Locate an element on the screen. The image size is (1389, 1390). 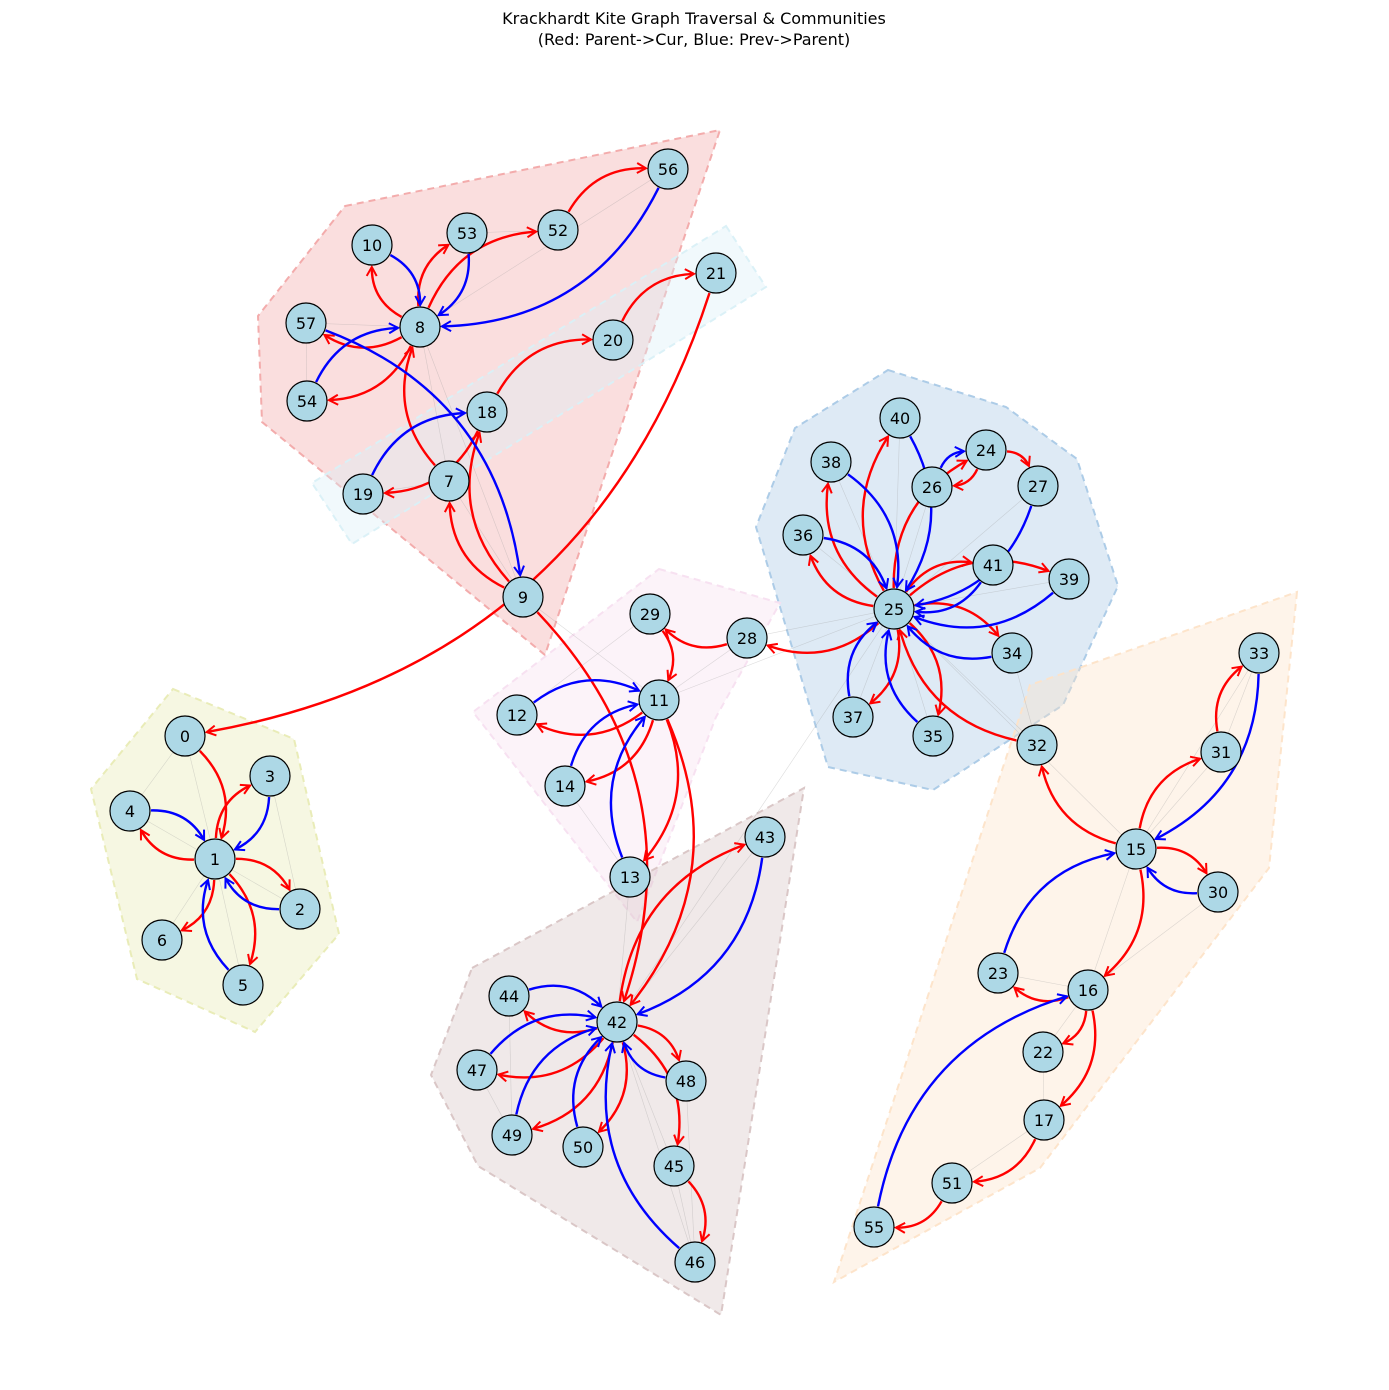
node-label: 45 is located at coordinates (674, 1166).